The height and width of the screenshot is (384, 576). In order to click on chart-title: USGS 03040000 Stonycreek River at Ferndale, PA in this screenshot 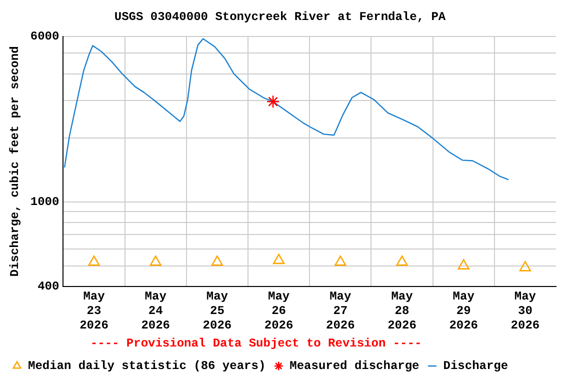, I will do `click(280, 17)`.